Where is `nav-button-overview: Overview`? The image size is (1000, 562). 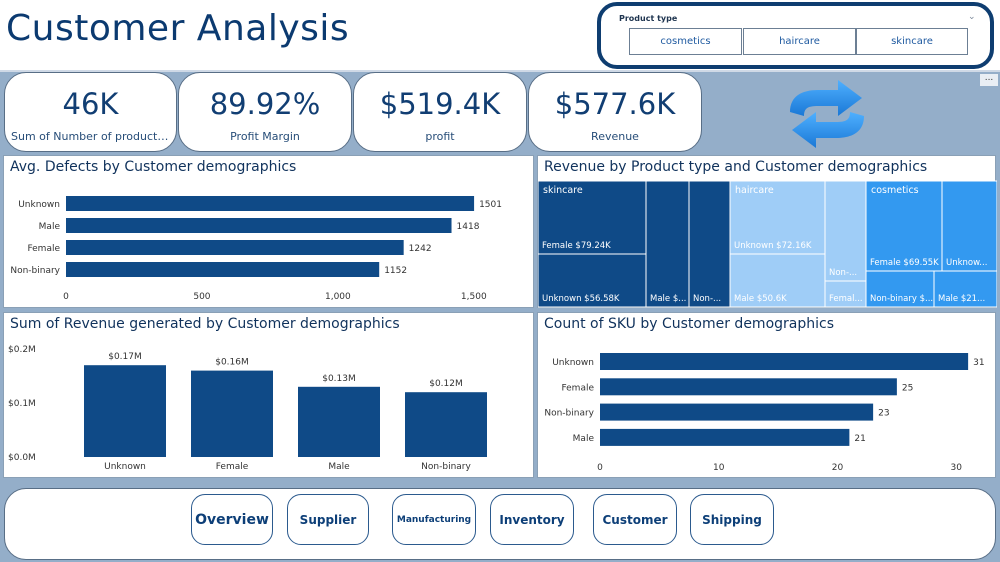 nav-button-overview: Overview is located at coordinates (232, 519).